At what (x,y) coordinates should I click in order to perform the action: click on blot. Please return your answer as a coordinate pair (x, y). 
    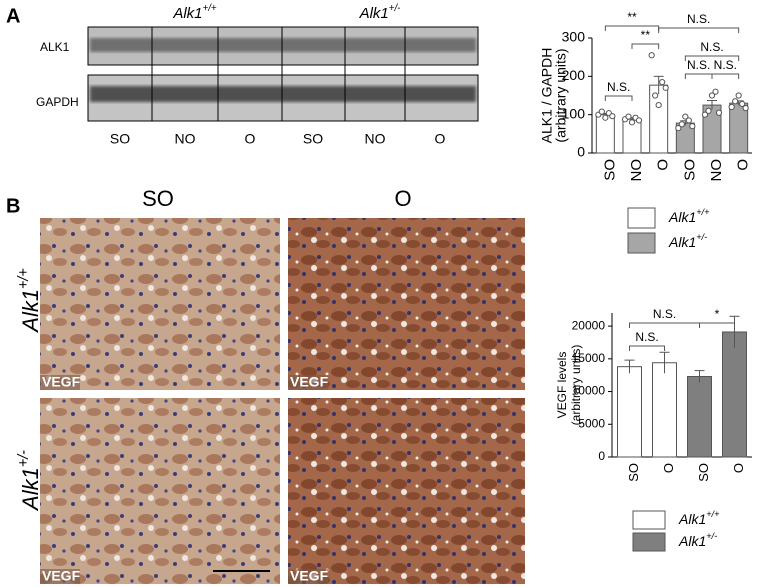
    Looking at the image, I should click on (283, 74).